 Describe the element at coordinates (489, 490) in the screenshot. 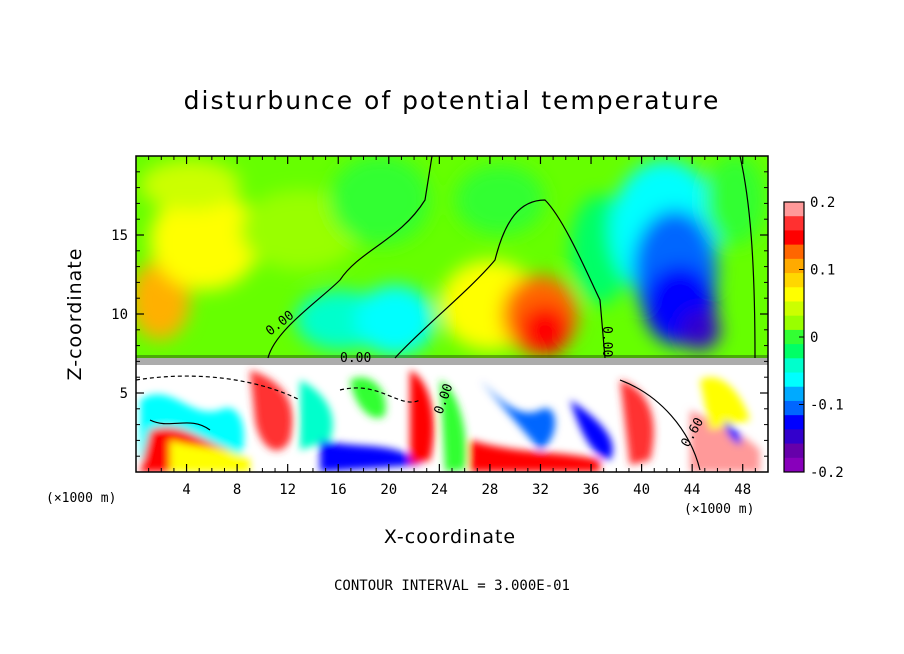

I see `x-tick-label: 28` at that location.